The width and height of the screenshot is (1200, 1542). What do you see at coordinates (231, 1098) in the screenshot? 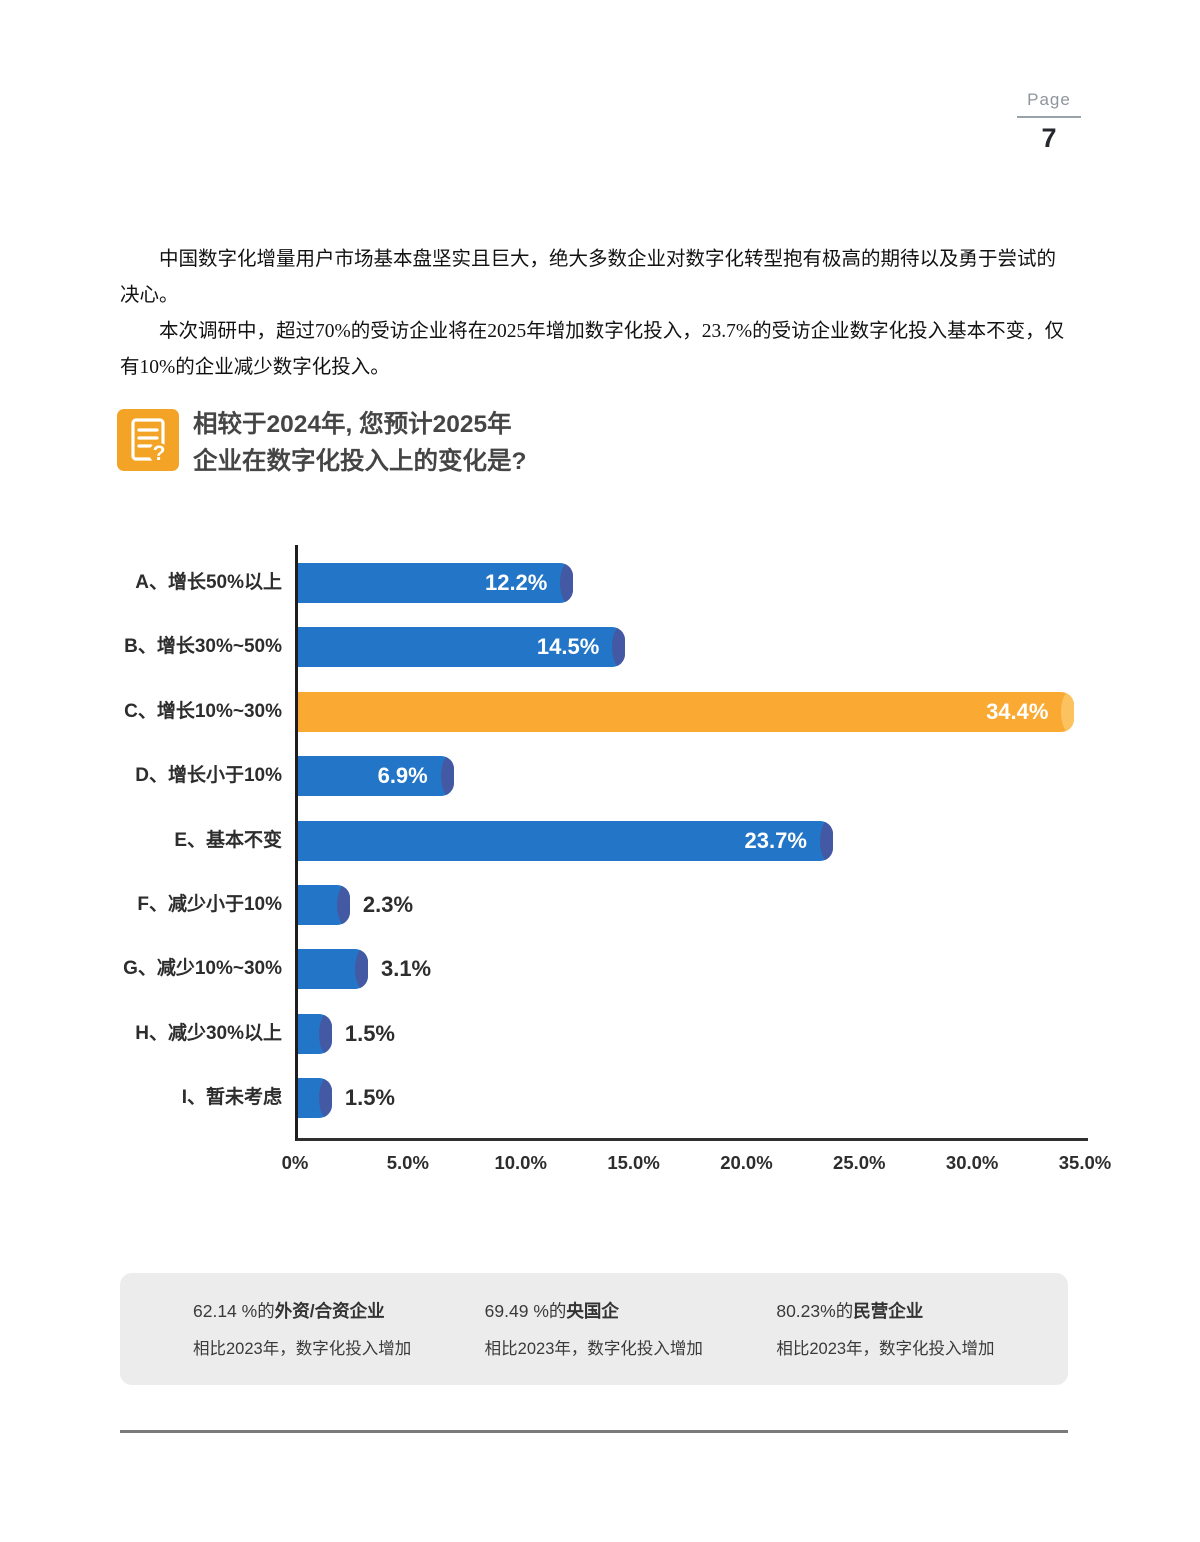
I see `category-label: I、暂未考虑` at bounding box center [231, 1098].